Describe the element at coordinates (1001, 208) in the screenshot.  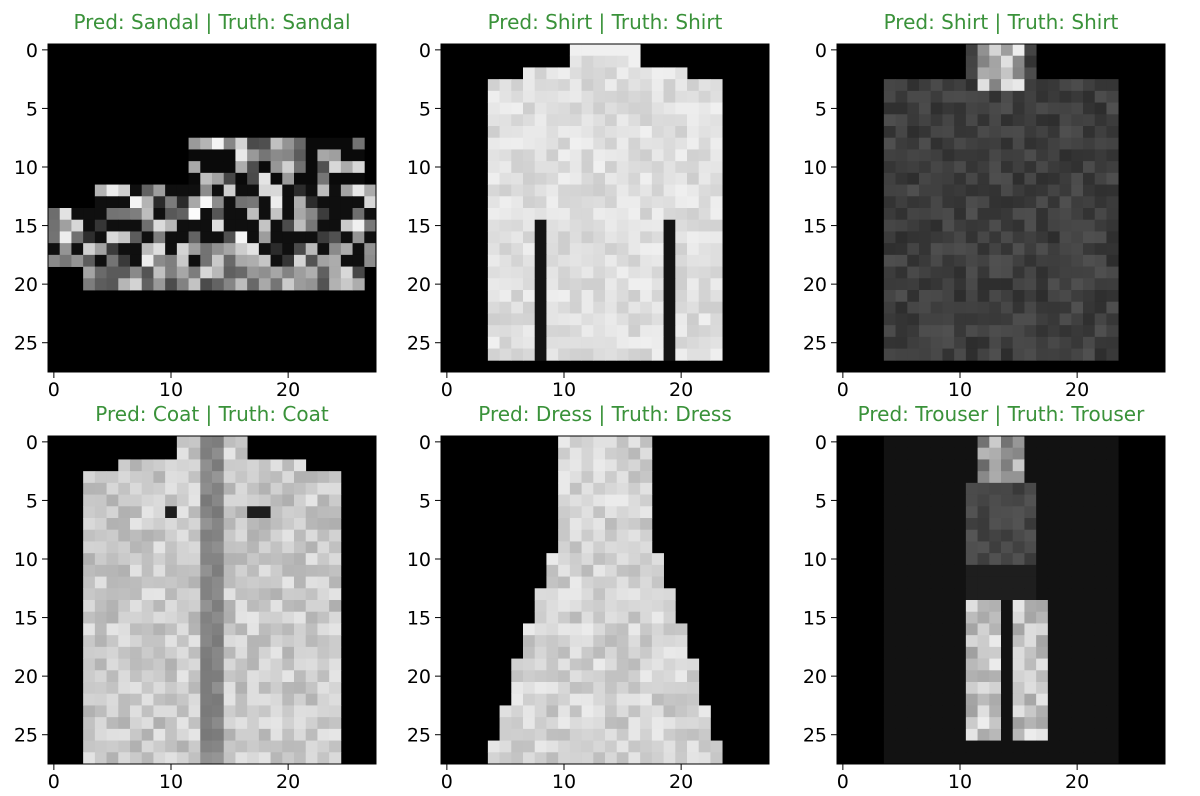
I see `axes-frame` at that location.